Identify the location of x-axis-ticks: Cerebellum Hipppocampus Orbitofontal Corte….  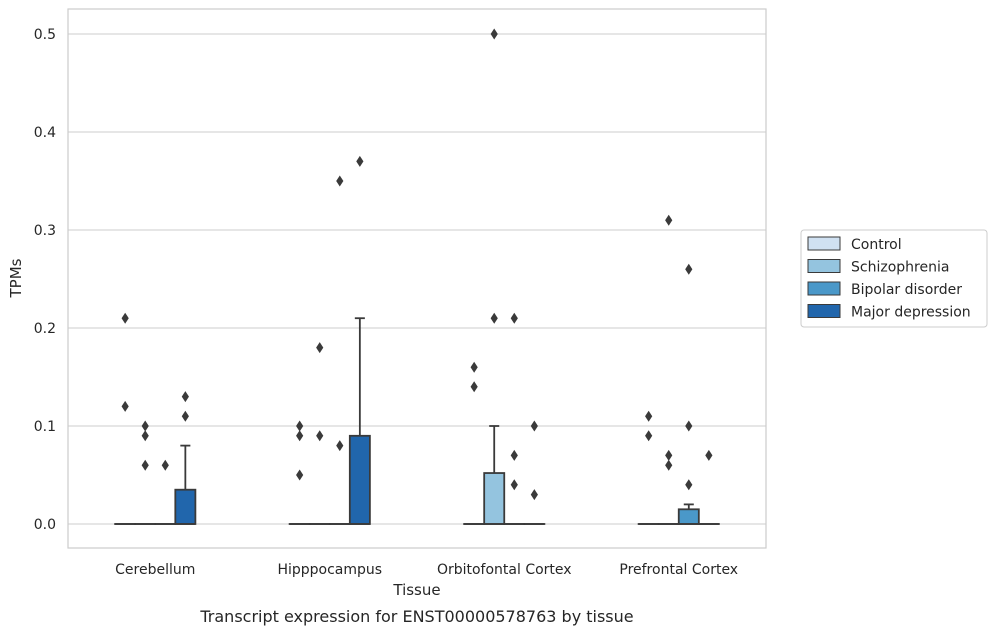
(426, 570).